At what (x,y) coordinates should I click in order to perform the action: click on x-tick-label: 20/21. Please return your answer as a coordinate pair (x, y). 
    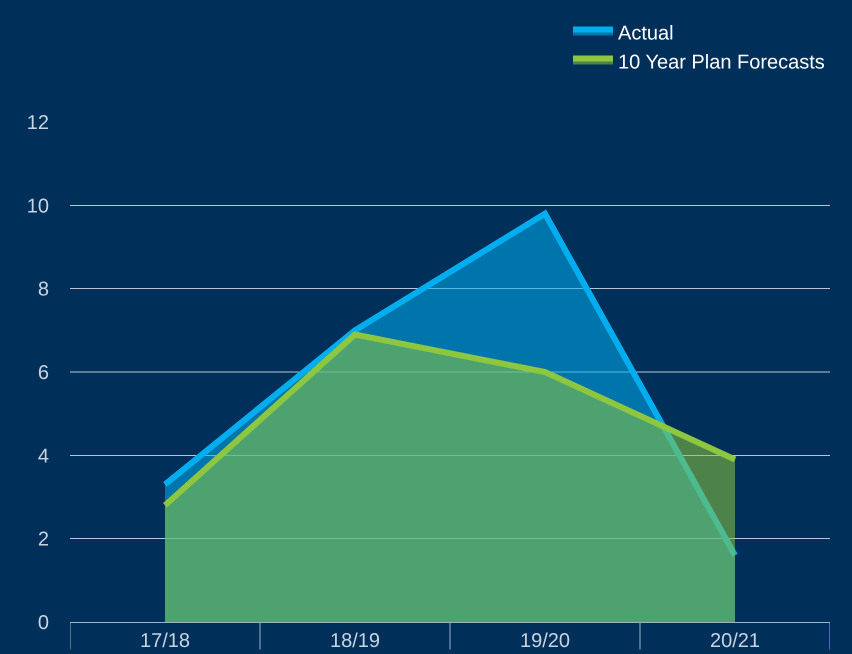
    Looking at the image, I should click on (735, 641).